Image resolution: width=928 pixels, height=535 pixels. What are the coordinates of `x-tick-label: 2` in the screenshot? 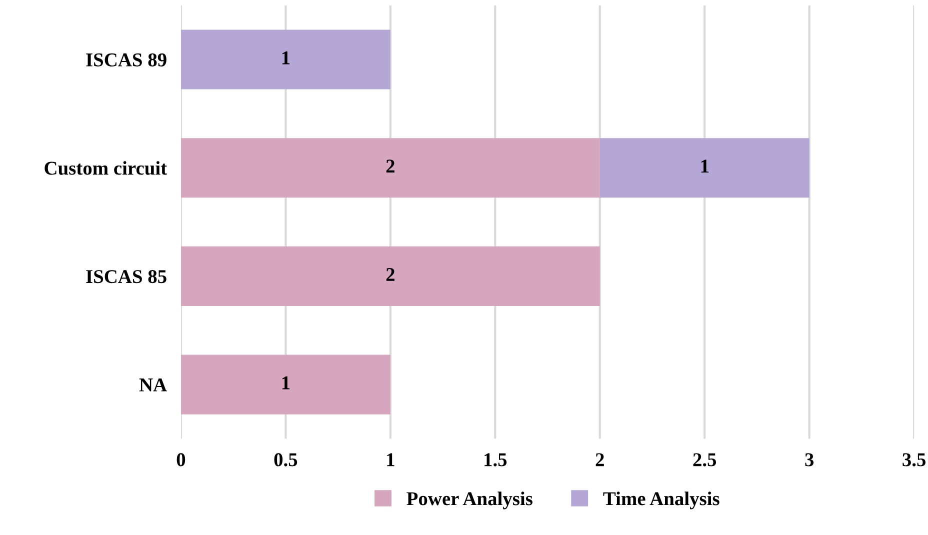 It's located at (600, 459).